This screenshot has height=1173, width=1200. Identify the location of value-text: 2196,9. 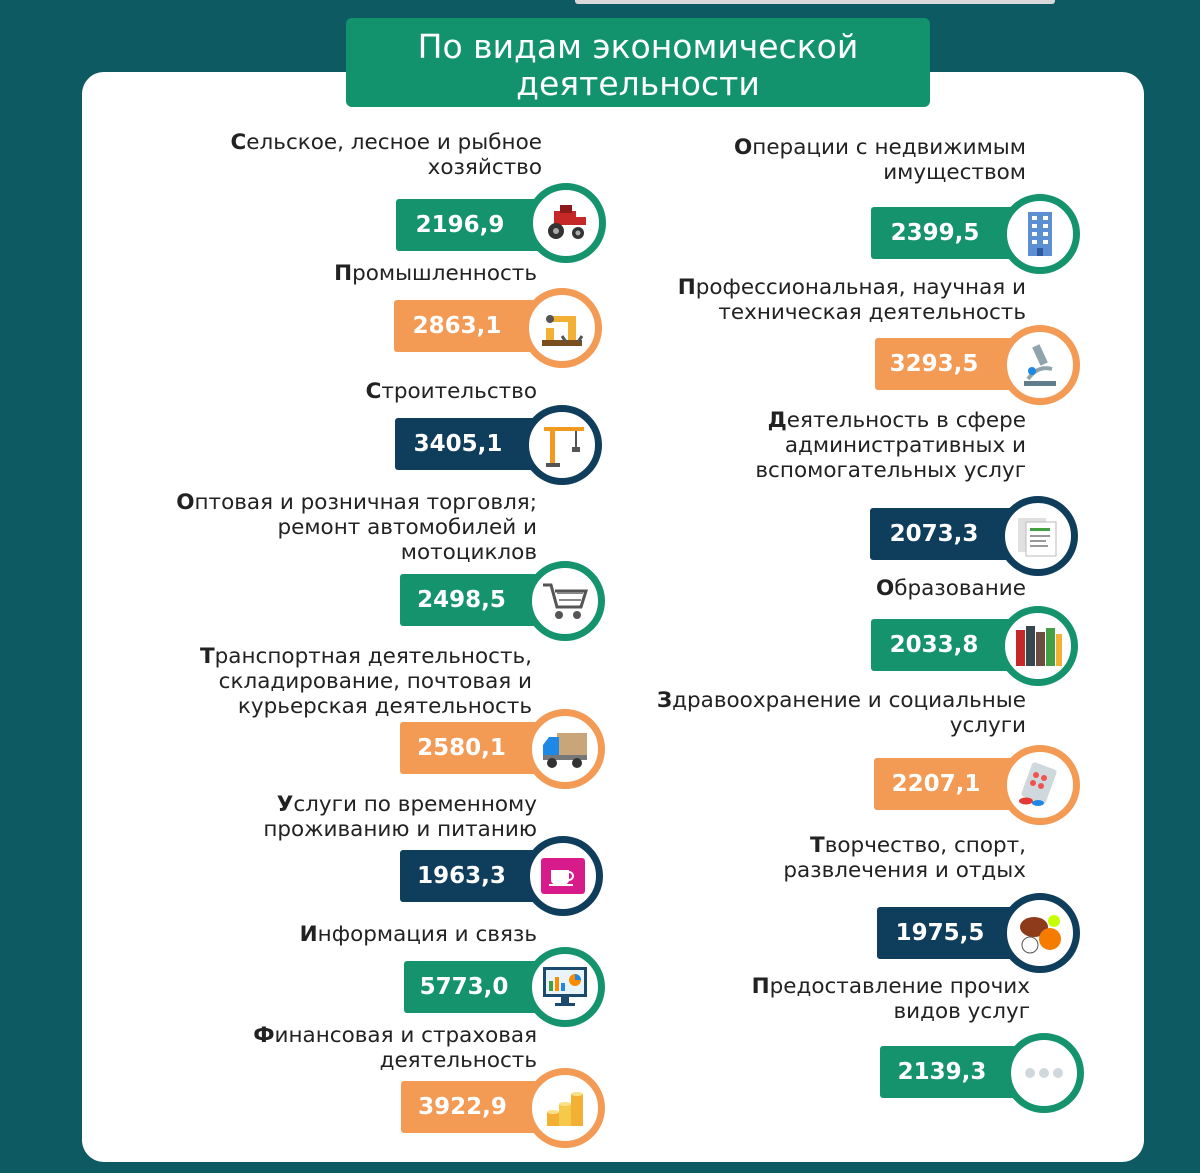
(460, 225).